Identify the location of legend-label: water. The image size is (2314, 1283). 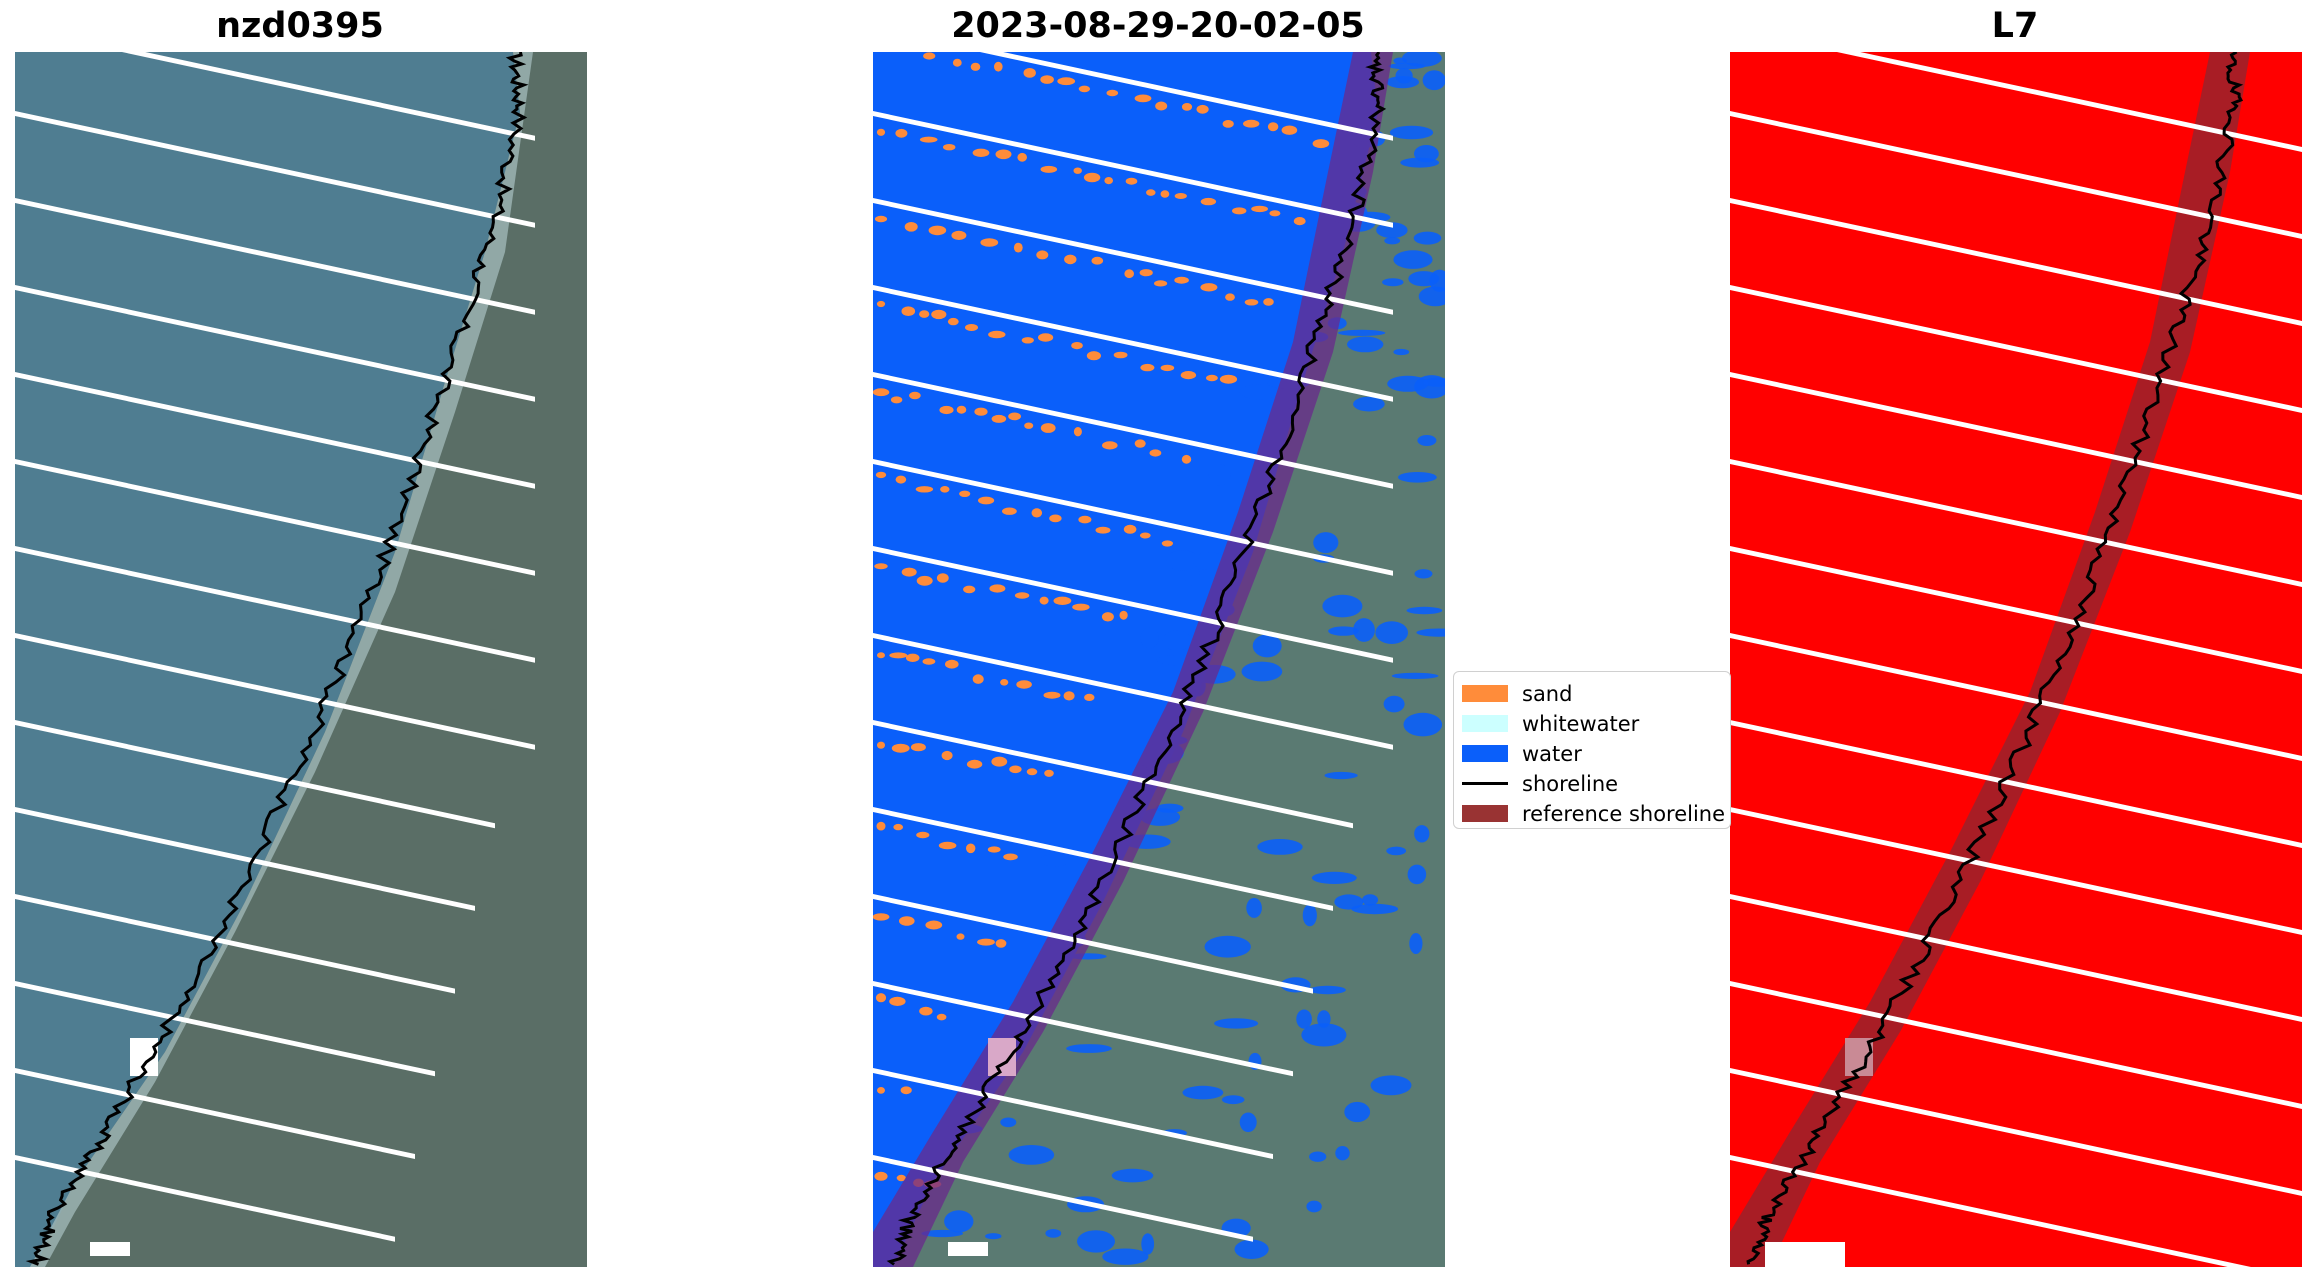
(1552, 754).